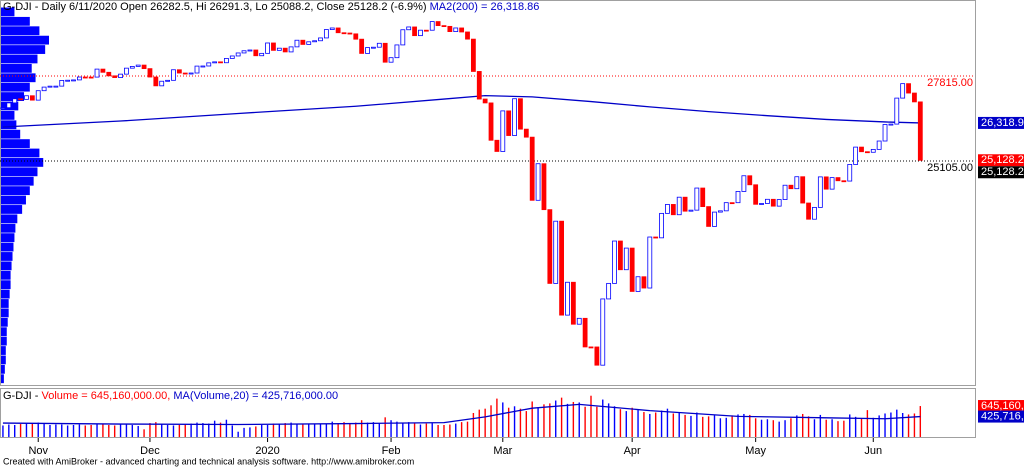 The image size is (1024, 467). What do you see at coordinates (255, 396) in the screenshot?
I see `volume-ma-label: MA(Volume,20) = 425,716,000.00` at bounding box center [255, 396].